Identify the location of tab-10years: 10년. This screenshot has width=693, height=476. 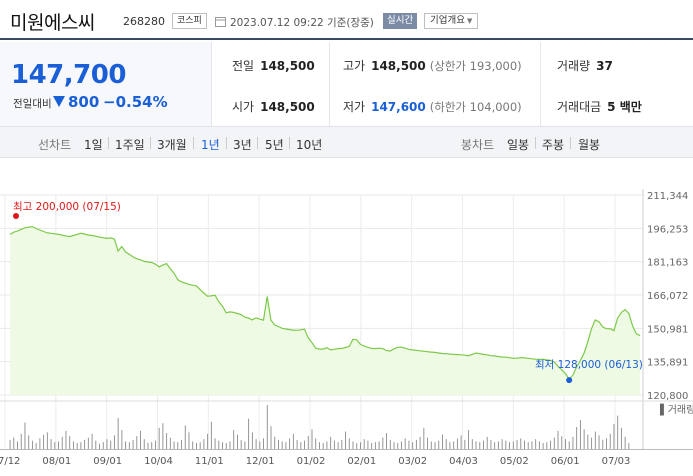
(309, 145).